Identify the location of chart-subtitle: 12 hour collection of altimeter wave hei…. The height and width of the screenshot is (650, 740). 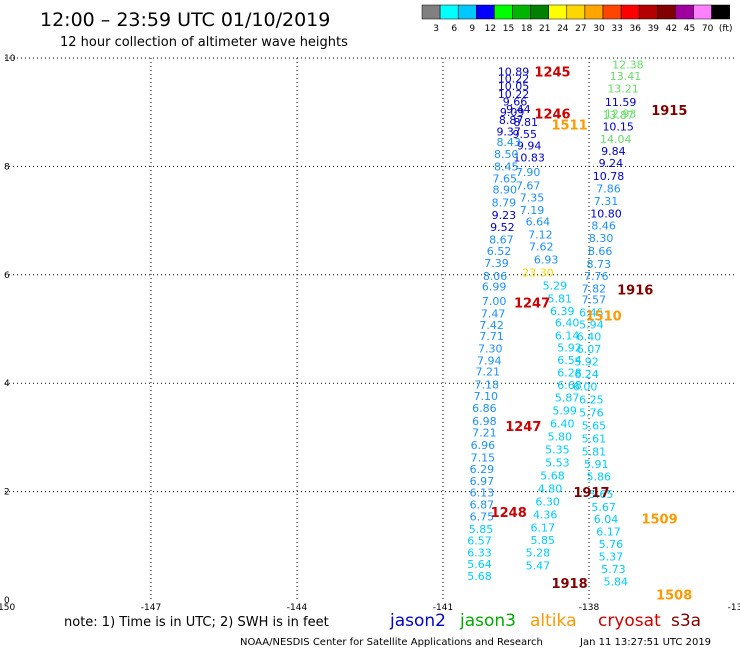
(204, 42).